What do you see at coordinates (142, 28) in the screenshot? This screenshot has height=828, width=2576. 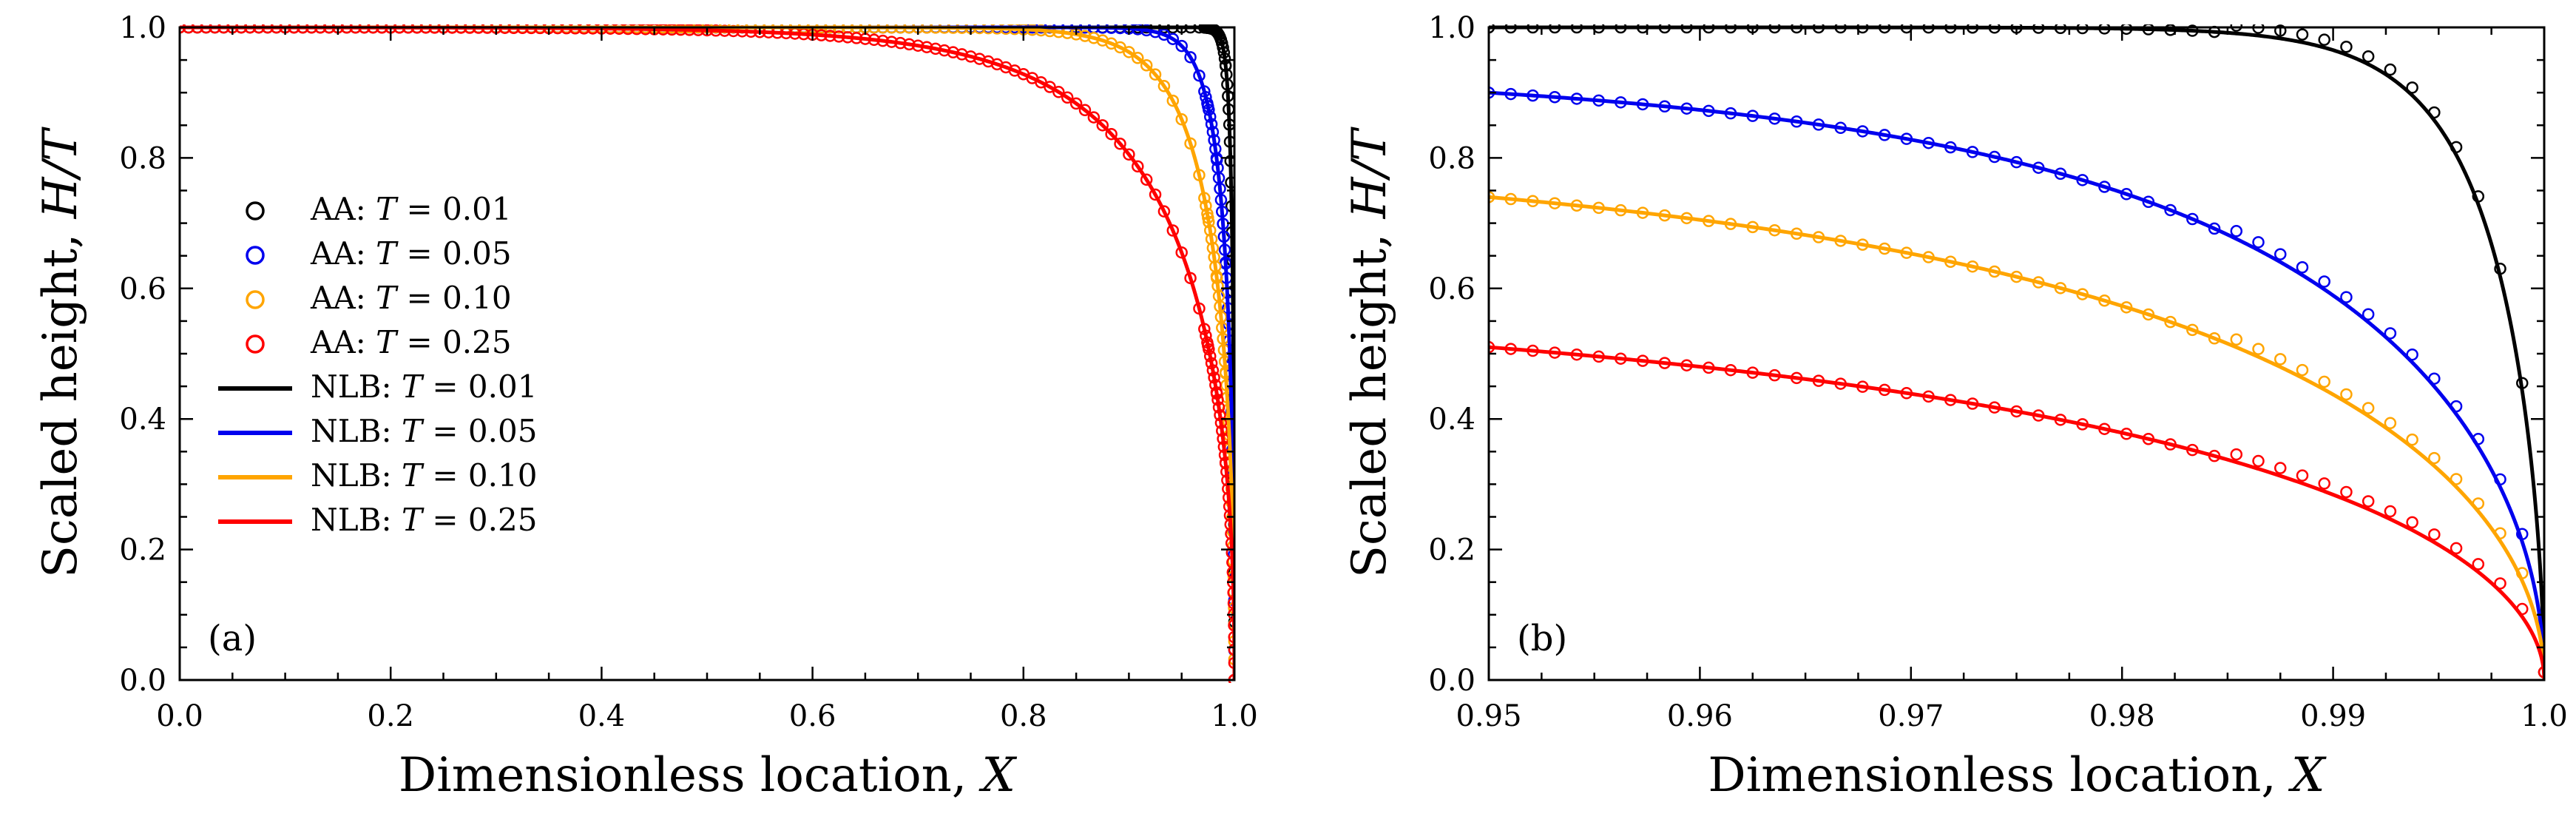 I see `y-tick-label: 1.0` at bounding box center [142, 28].